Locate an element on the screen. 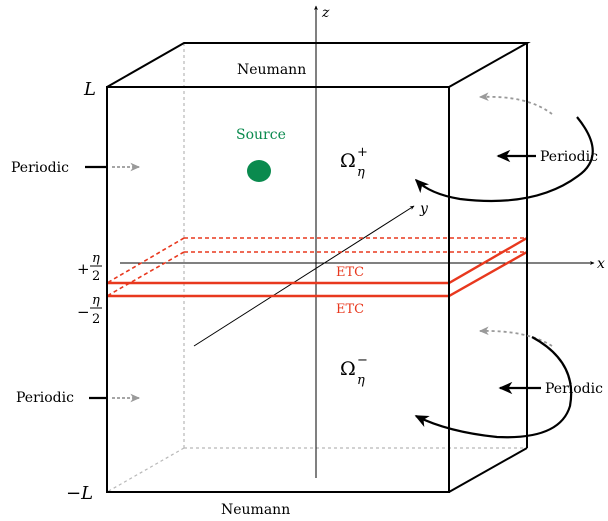  right-lower-curved-arrow is located at coordinates (493, 387).